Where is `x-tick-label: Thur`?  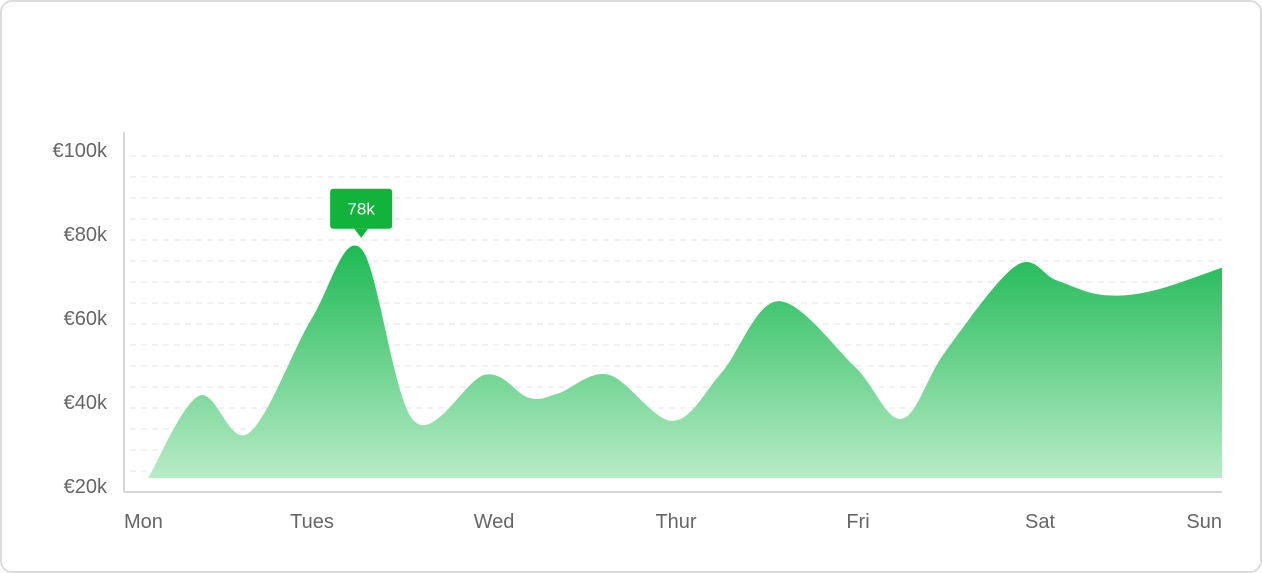 x-tick-label: Thur is located at coordinates (675, 522).